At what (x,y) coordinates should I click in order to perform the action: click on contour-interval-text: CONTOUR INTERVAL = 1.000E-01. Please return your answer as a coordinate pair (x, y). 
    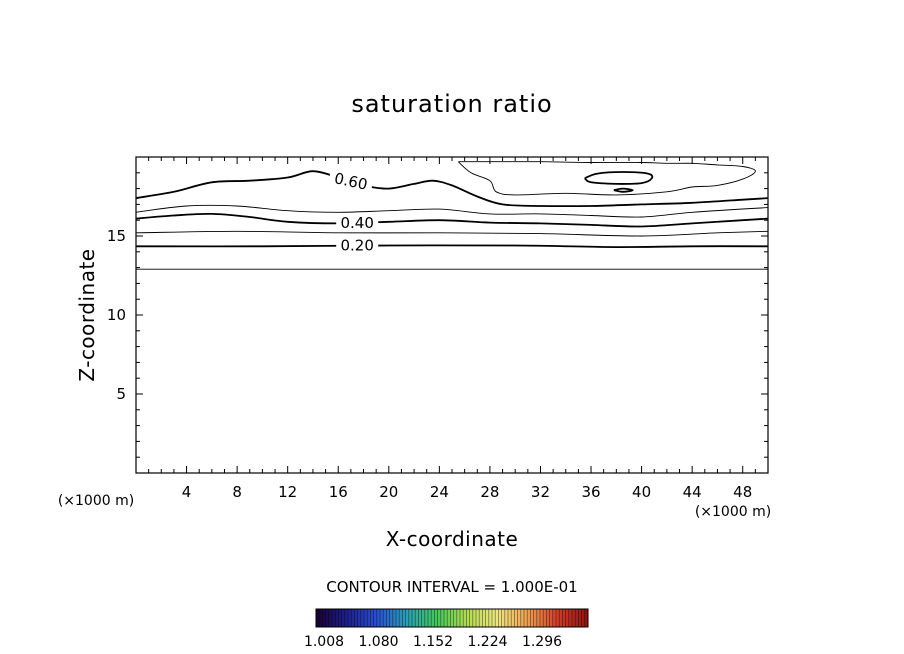
    Looking at the image, I should click on (451, 587).